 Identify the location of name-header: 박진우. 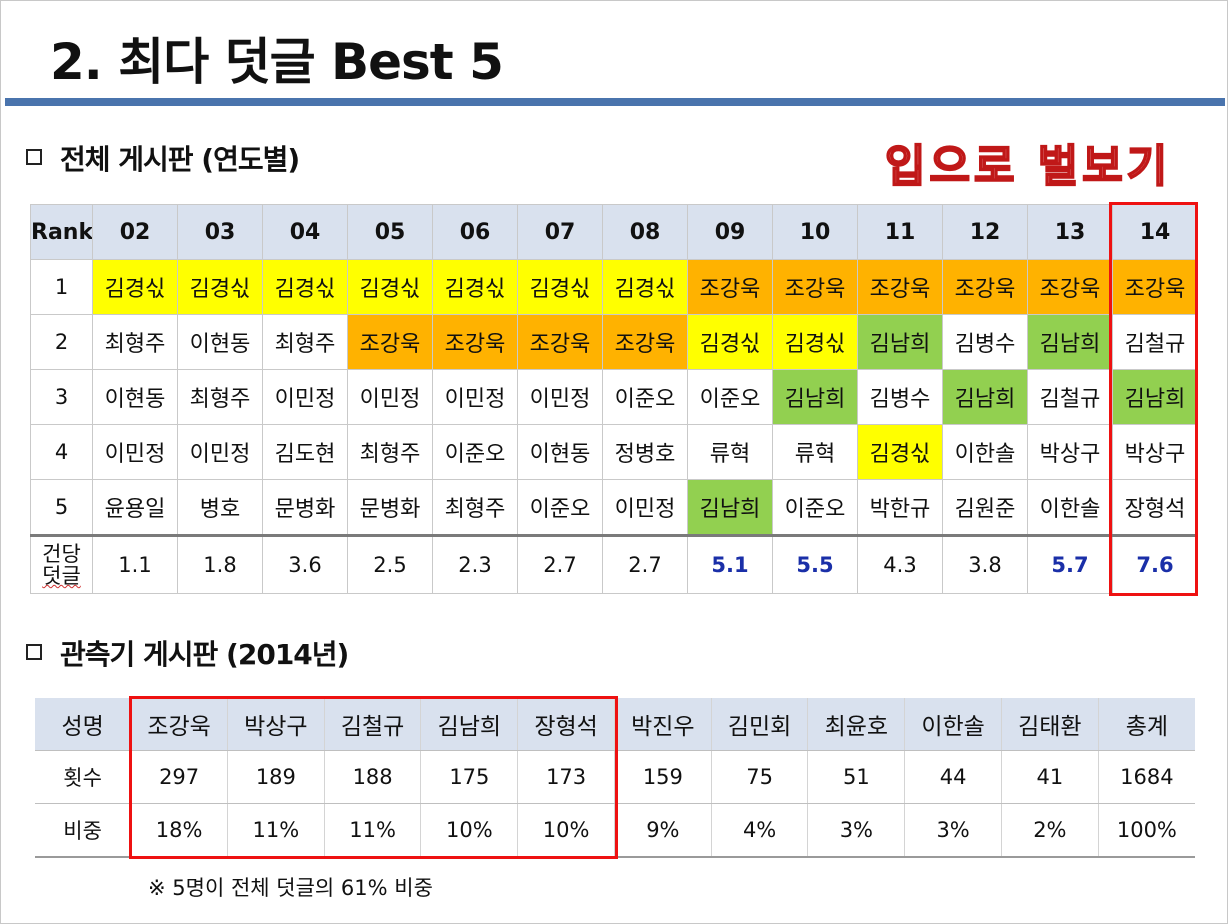
(662, 724).